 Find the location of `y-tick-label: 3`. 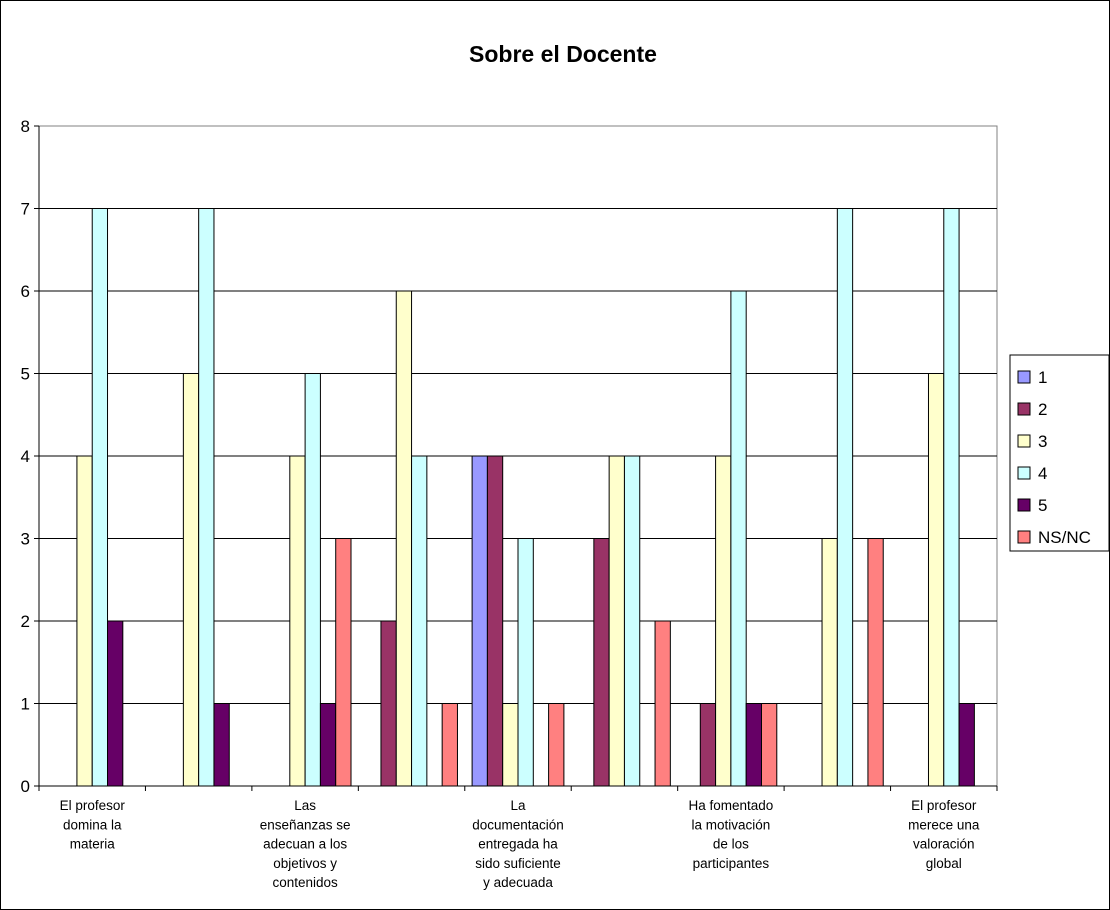

y-tick-label: 3 is located at coordinates (25, 539).